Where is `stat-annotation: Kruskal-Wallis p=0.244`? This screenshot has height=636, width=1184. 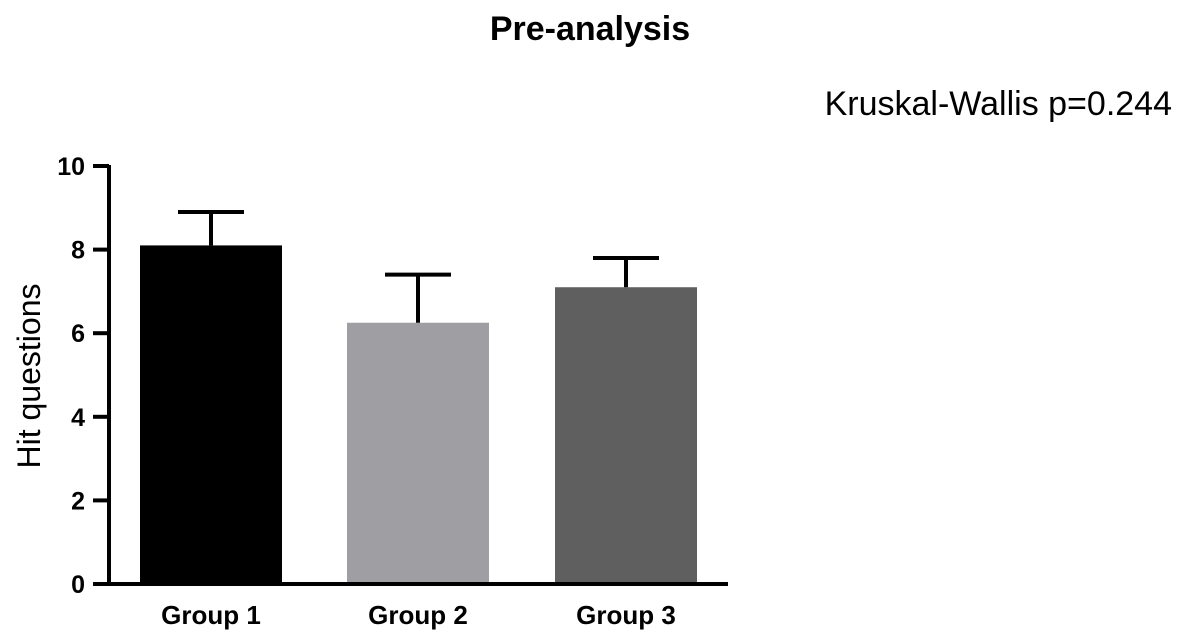 stat-annotation: Kruskal-Wallis p=0.244 is located at coordinates (998, 104).